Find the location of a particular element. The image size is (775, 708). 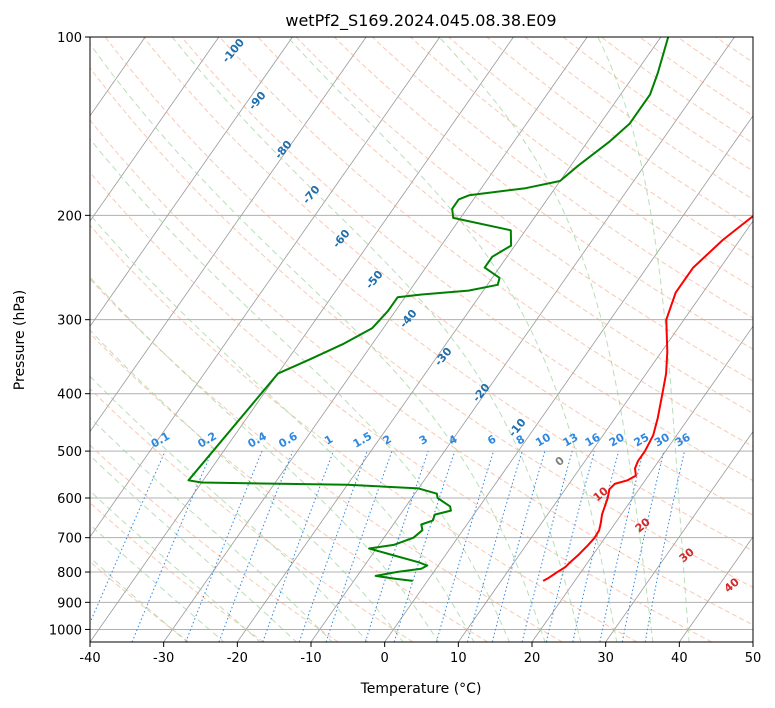

x-tick-label: -40 is located at coordinates (89, 658).